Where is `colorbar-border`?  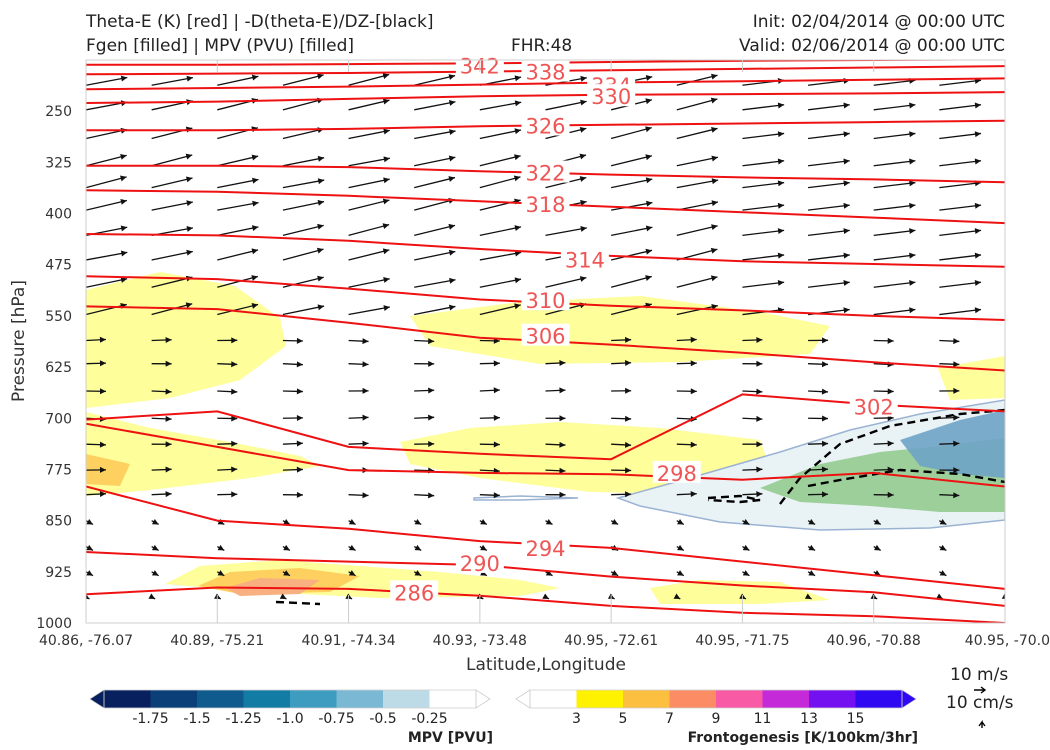
colorbar-border is located at coordinates (716, 699).